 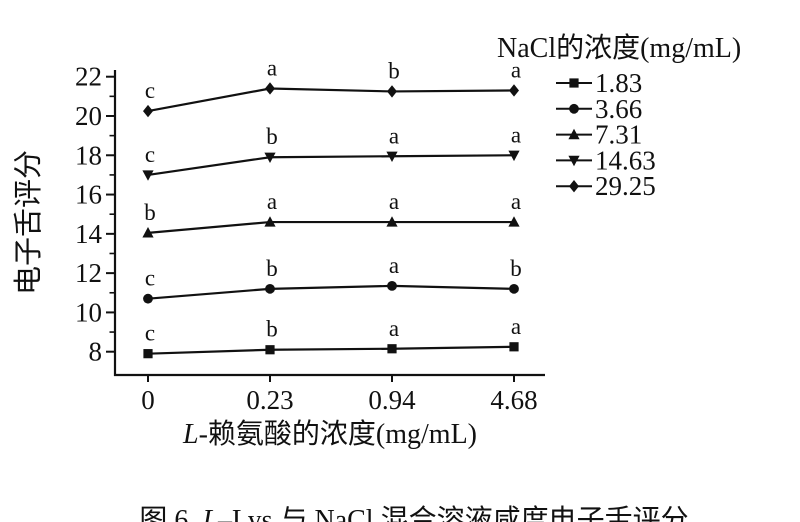 I want to click on series-line-7.31, so click(x=330, y=227).